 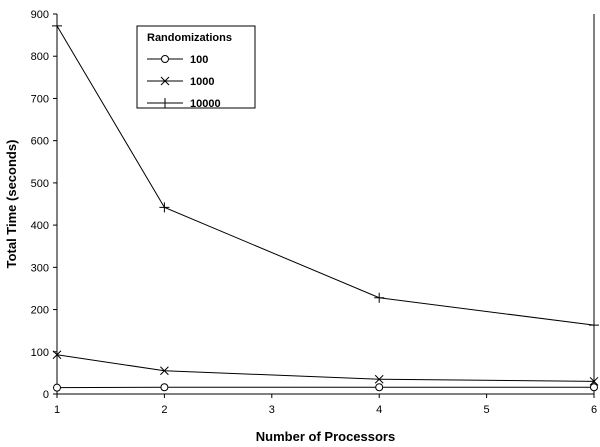 I want to click on legend: Randomizations 100 1000 10000, so click(x=196, y=67).